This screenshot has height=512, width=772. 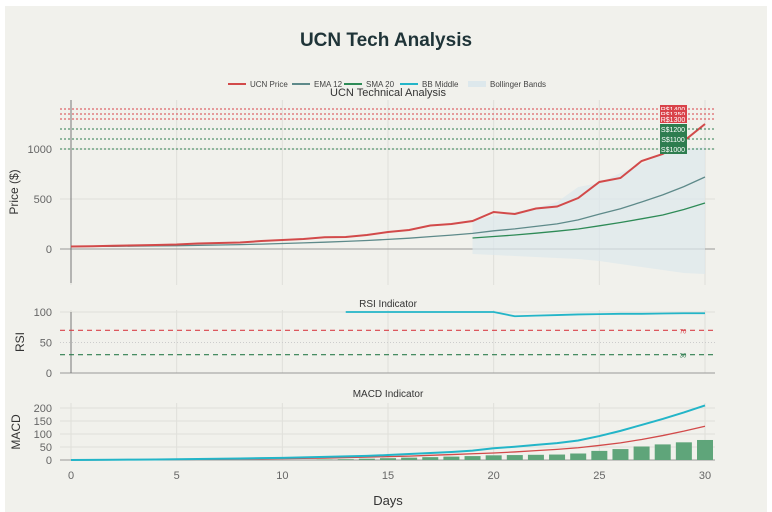 I want to click on chart-title: UCN Tech Analysis, so click(x=386, y=40).